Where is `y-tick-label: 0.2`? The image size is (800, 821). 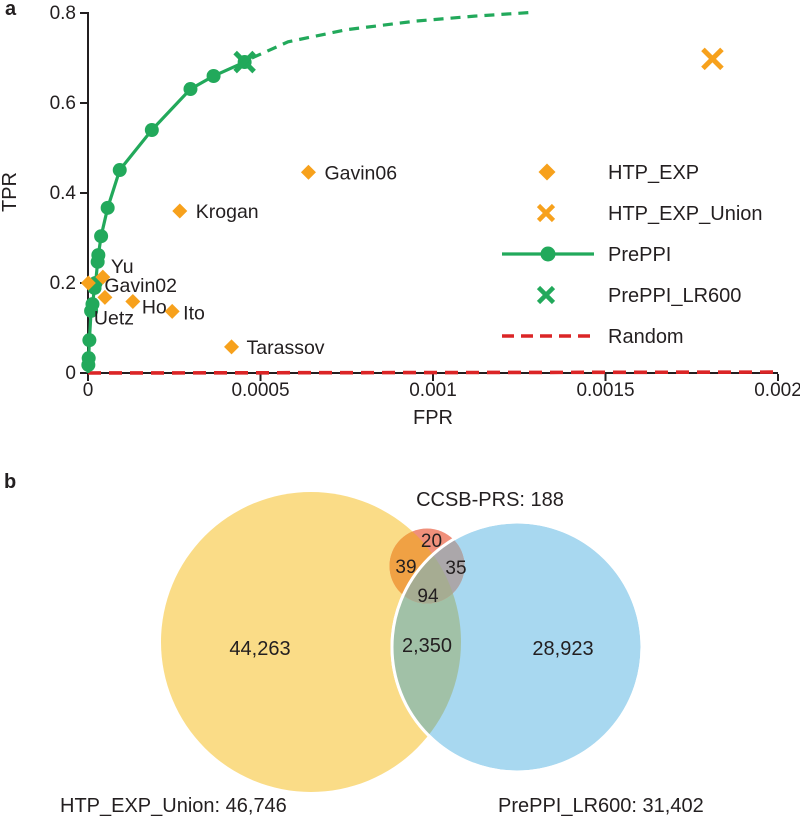
y-tick-label: 0.2 is located at coordinates (63, 283).